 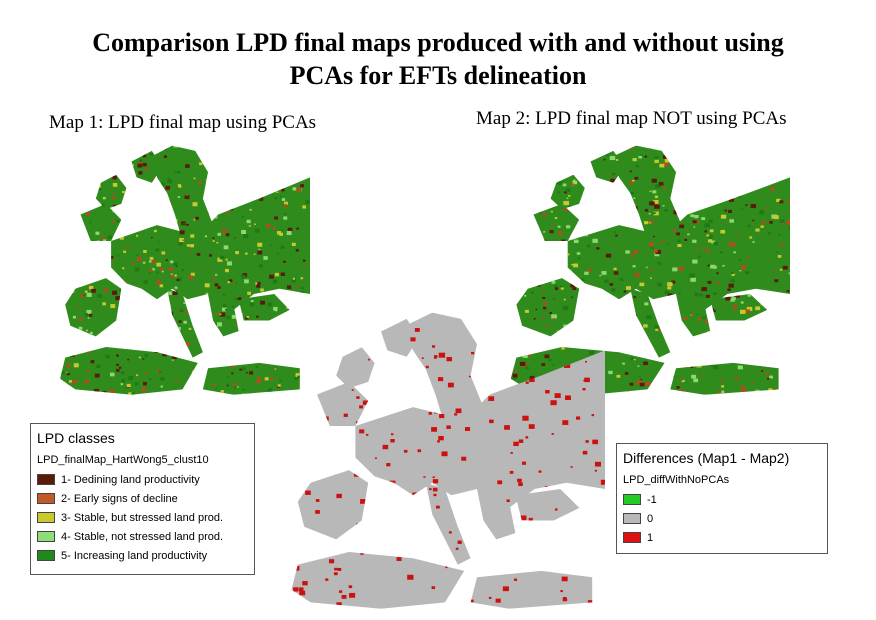 What do you see at coordinates (652, 499) in the screenshot?
I see `legend2-item-label: -1` at bounding box center [652, 499].